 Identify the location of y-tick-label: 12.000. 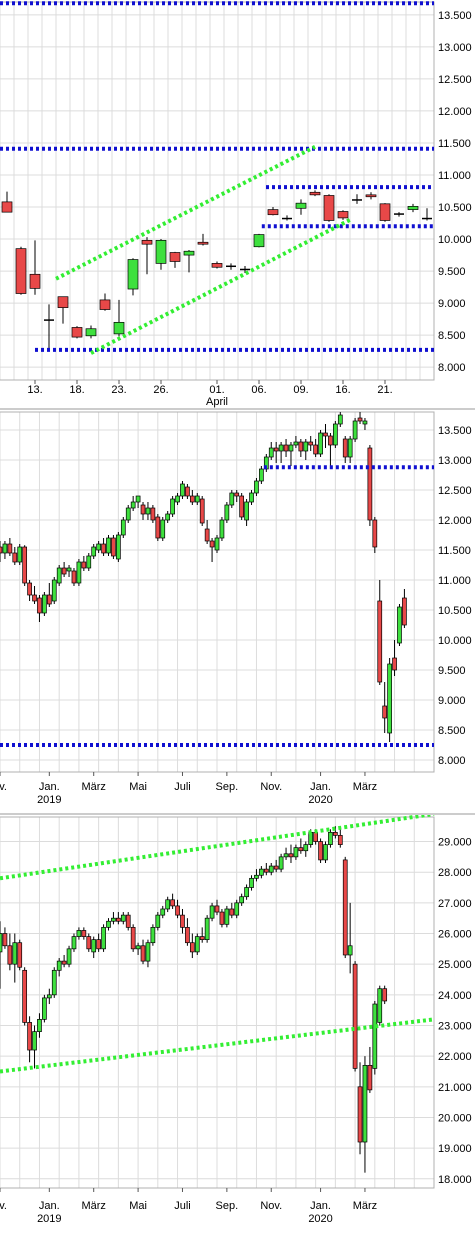
(455, 521).